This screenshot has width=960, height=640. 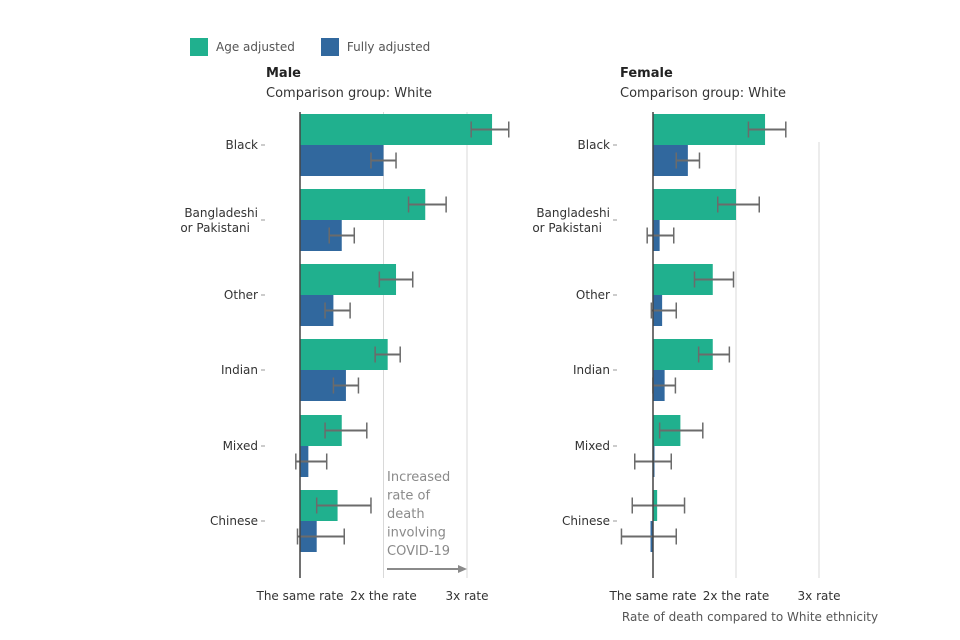 I want to click on male-panel-subtitle: Comparison group: White, so click(x=349, y=93).